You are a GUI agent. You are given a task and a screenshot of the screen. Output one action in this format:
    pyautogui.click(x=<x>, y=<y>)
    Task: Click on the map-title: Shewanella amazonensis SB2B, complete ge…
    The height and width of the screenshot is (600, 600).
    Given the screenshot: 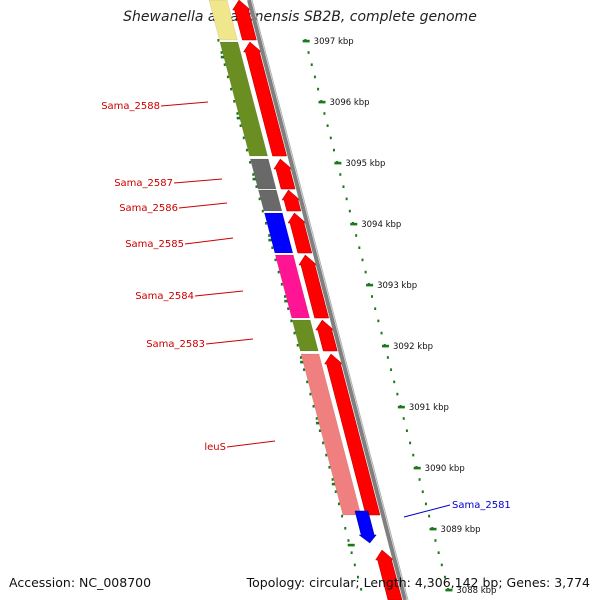 What is the action you would take?
    pyautogui.click(x=300, y=17)
    